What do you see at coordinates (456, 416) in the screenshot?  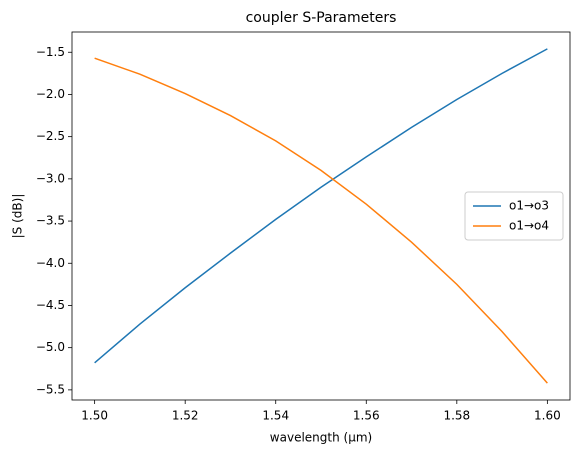 I see `x-tick-label: 1.58` at bounding box center [456, 416].